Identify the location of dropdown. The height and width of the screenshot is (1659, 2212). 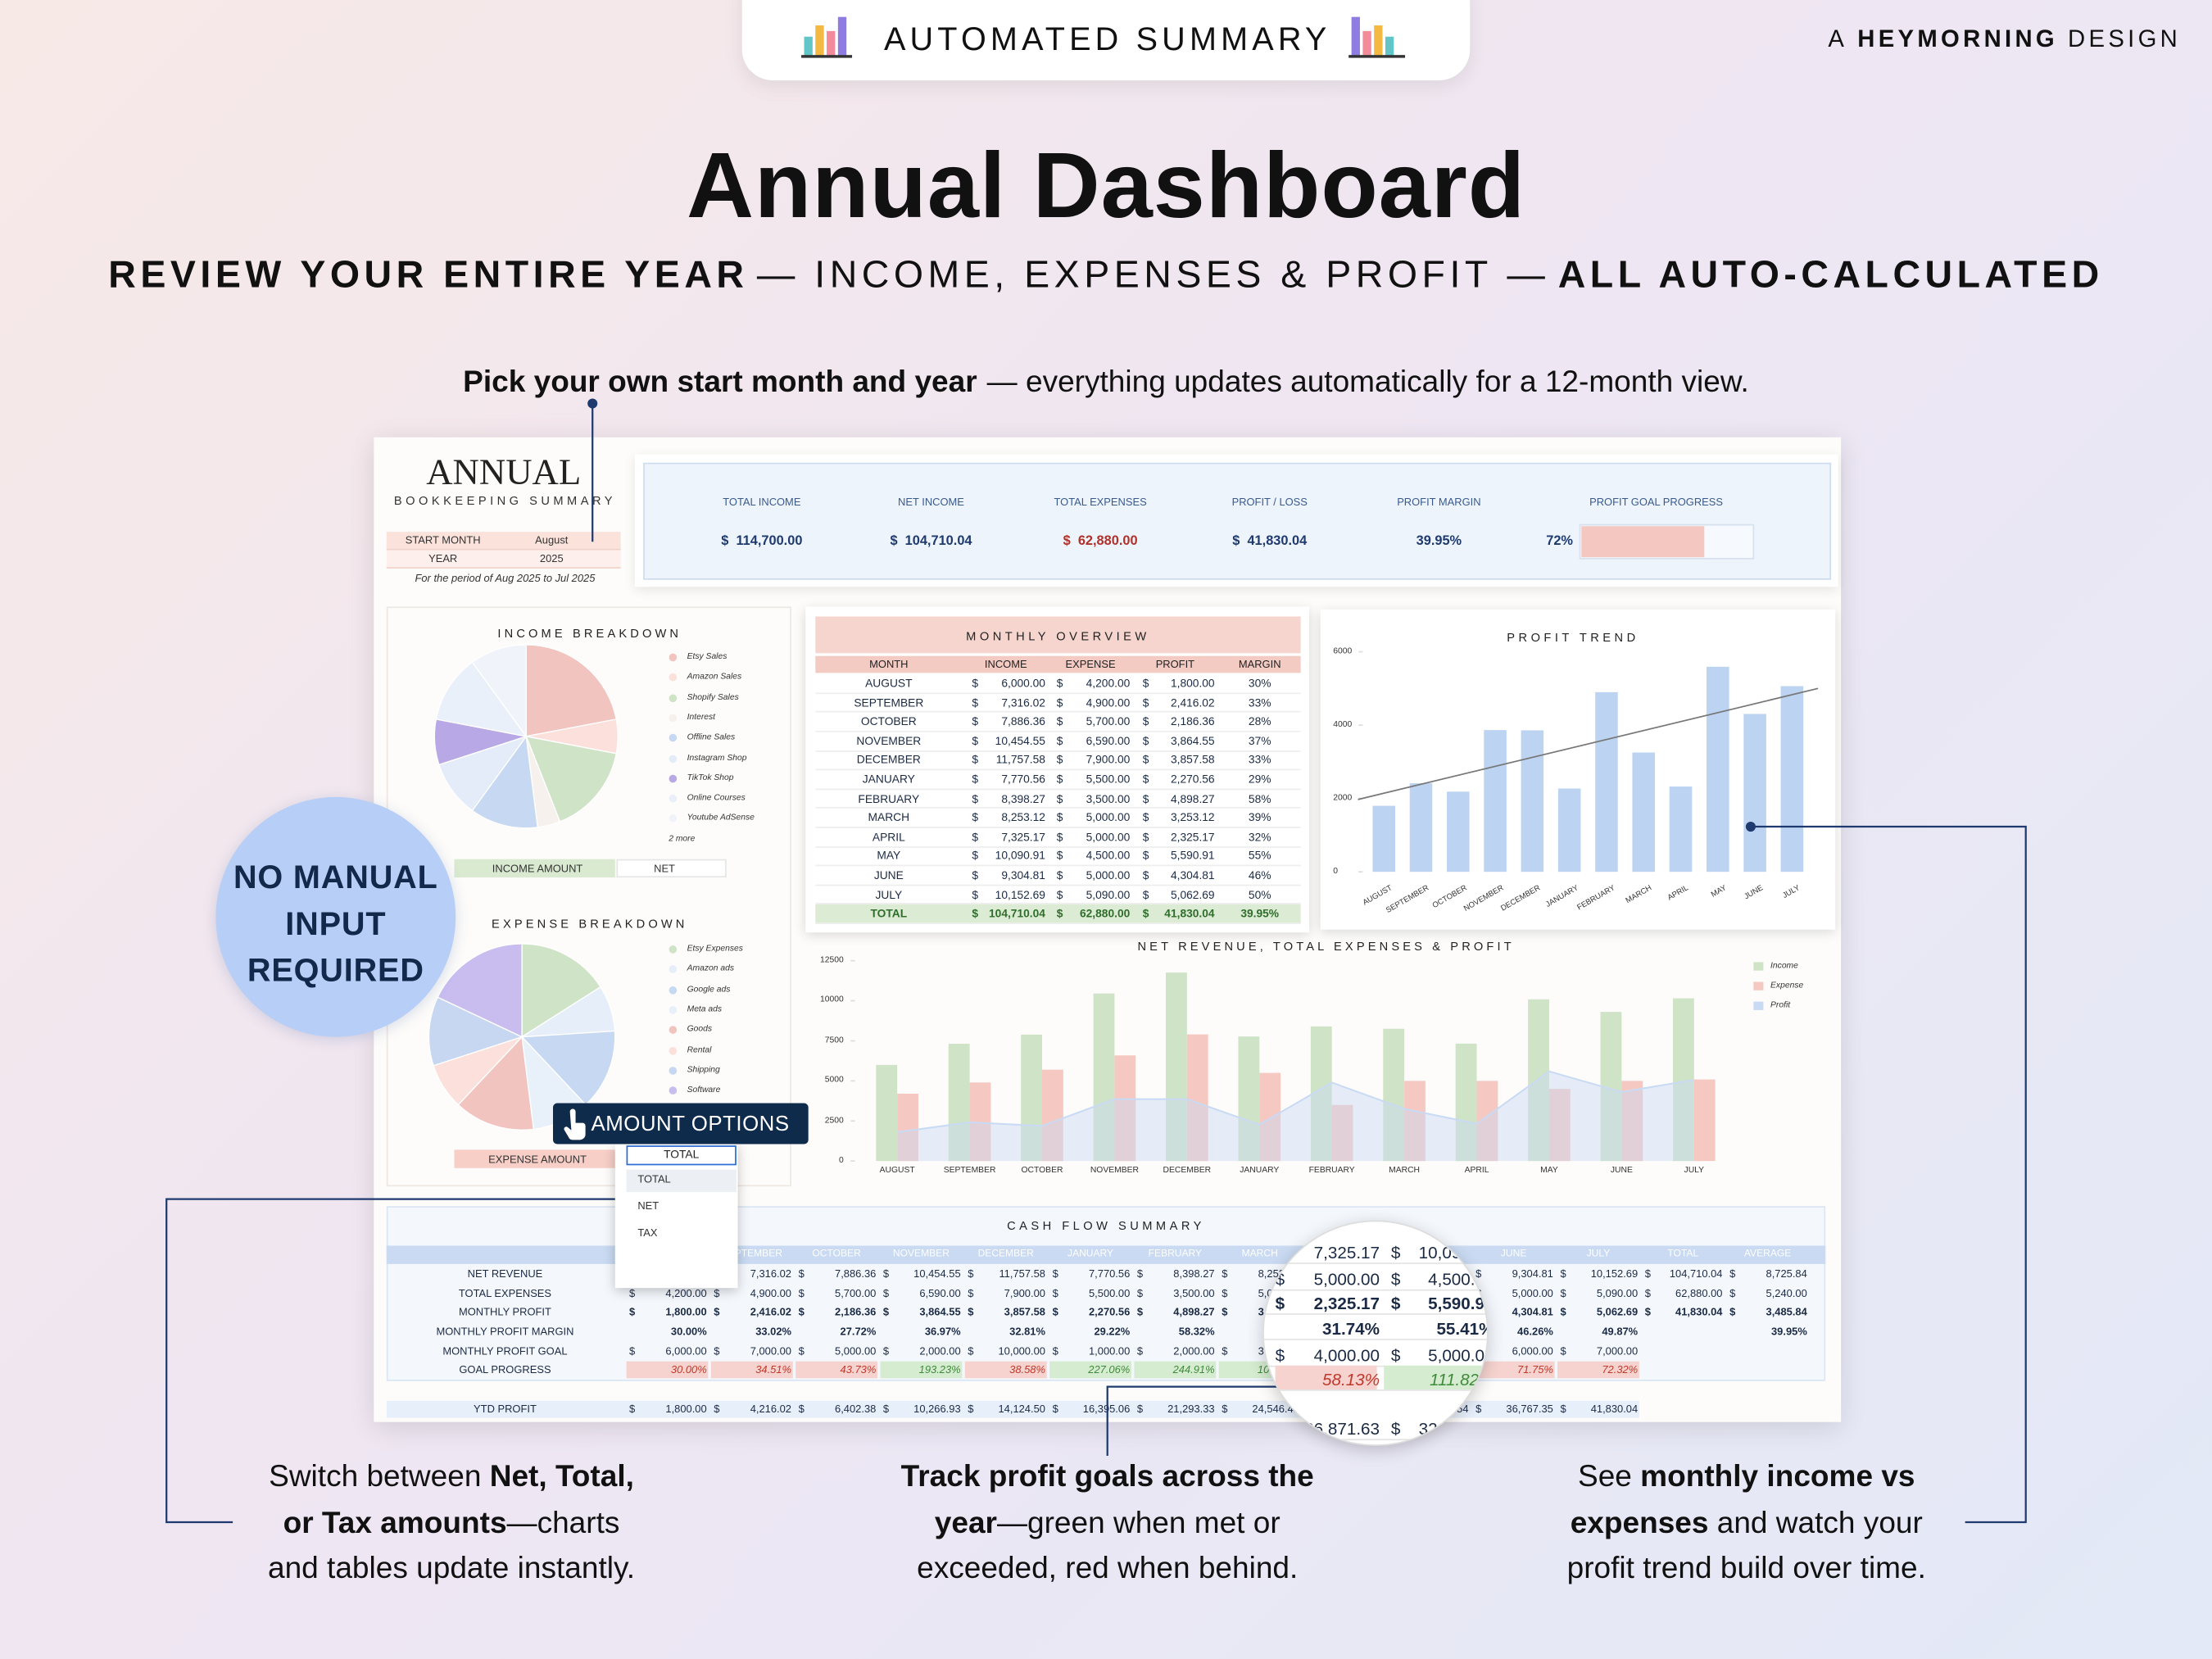
(676, 1216).